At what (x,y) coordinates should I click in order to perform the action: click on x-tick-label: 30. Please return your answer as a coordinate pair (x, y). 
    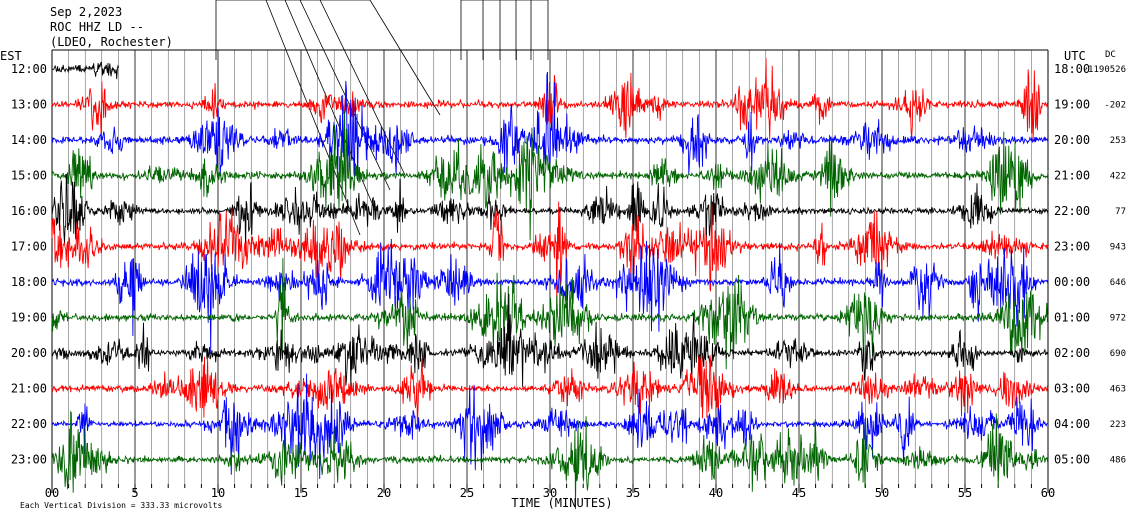
    Looking at the image, I should click on (550, 493).